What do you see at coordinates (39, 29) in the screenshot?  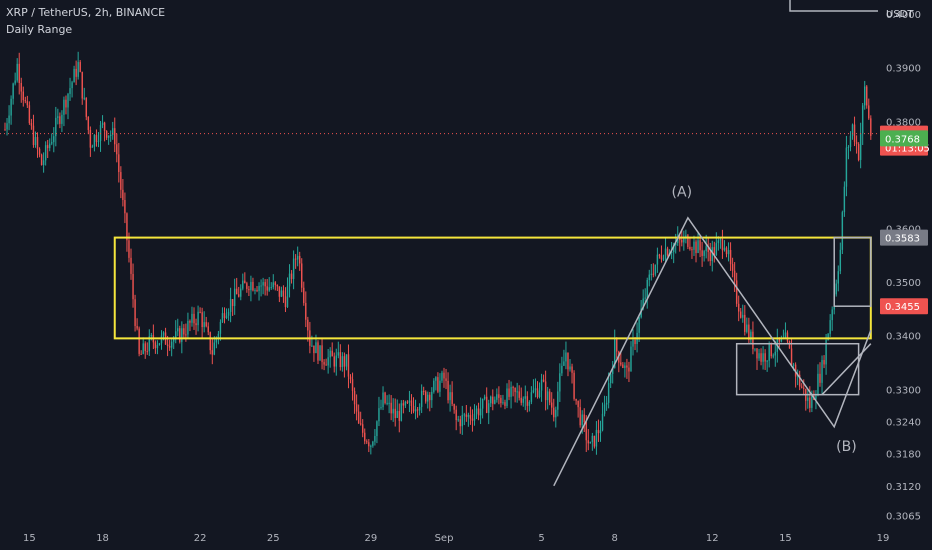 I see `indicator-label: Daily Range` at bounding box center [39, 29].